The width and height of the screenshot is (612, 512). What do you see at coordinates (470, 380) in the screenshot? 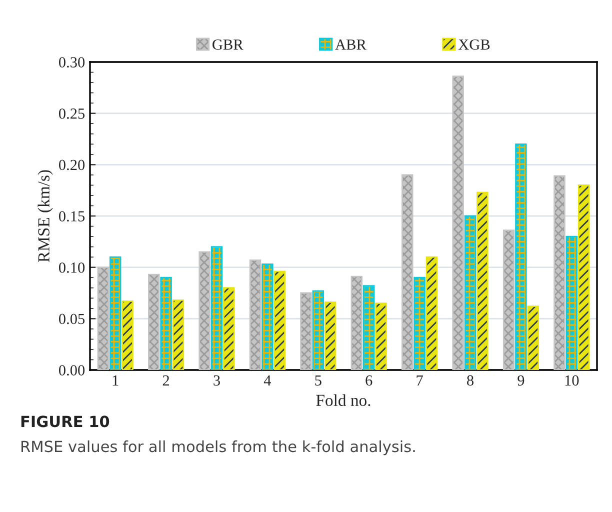
I see `x-tick-label: 8` at bounding box center [470, 380].